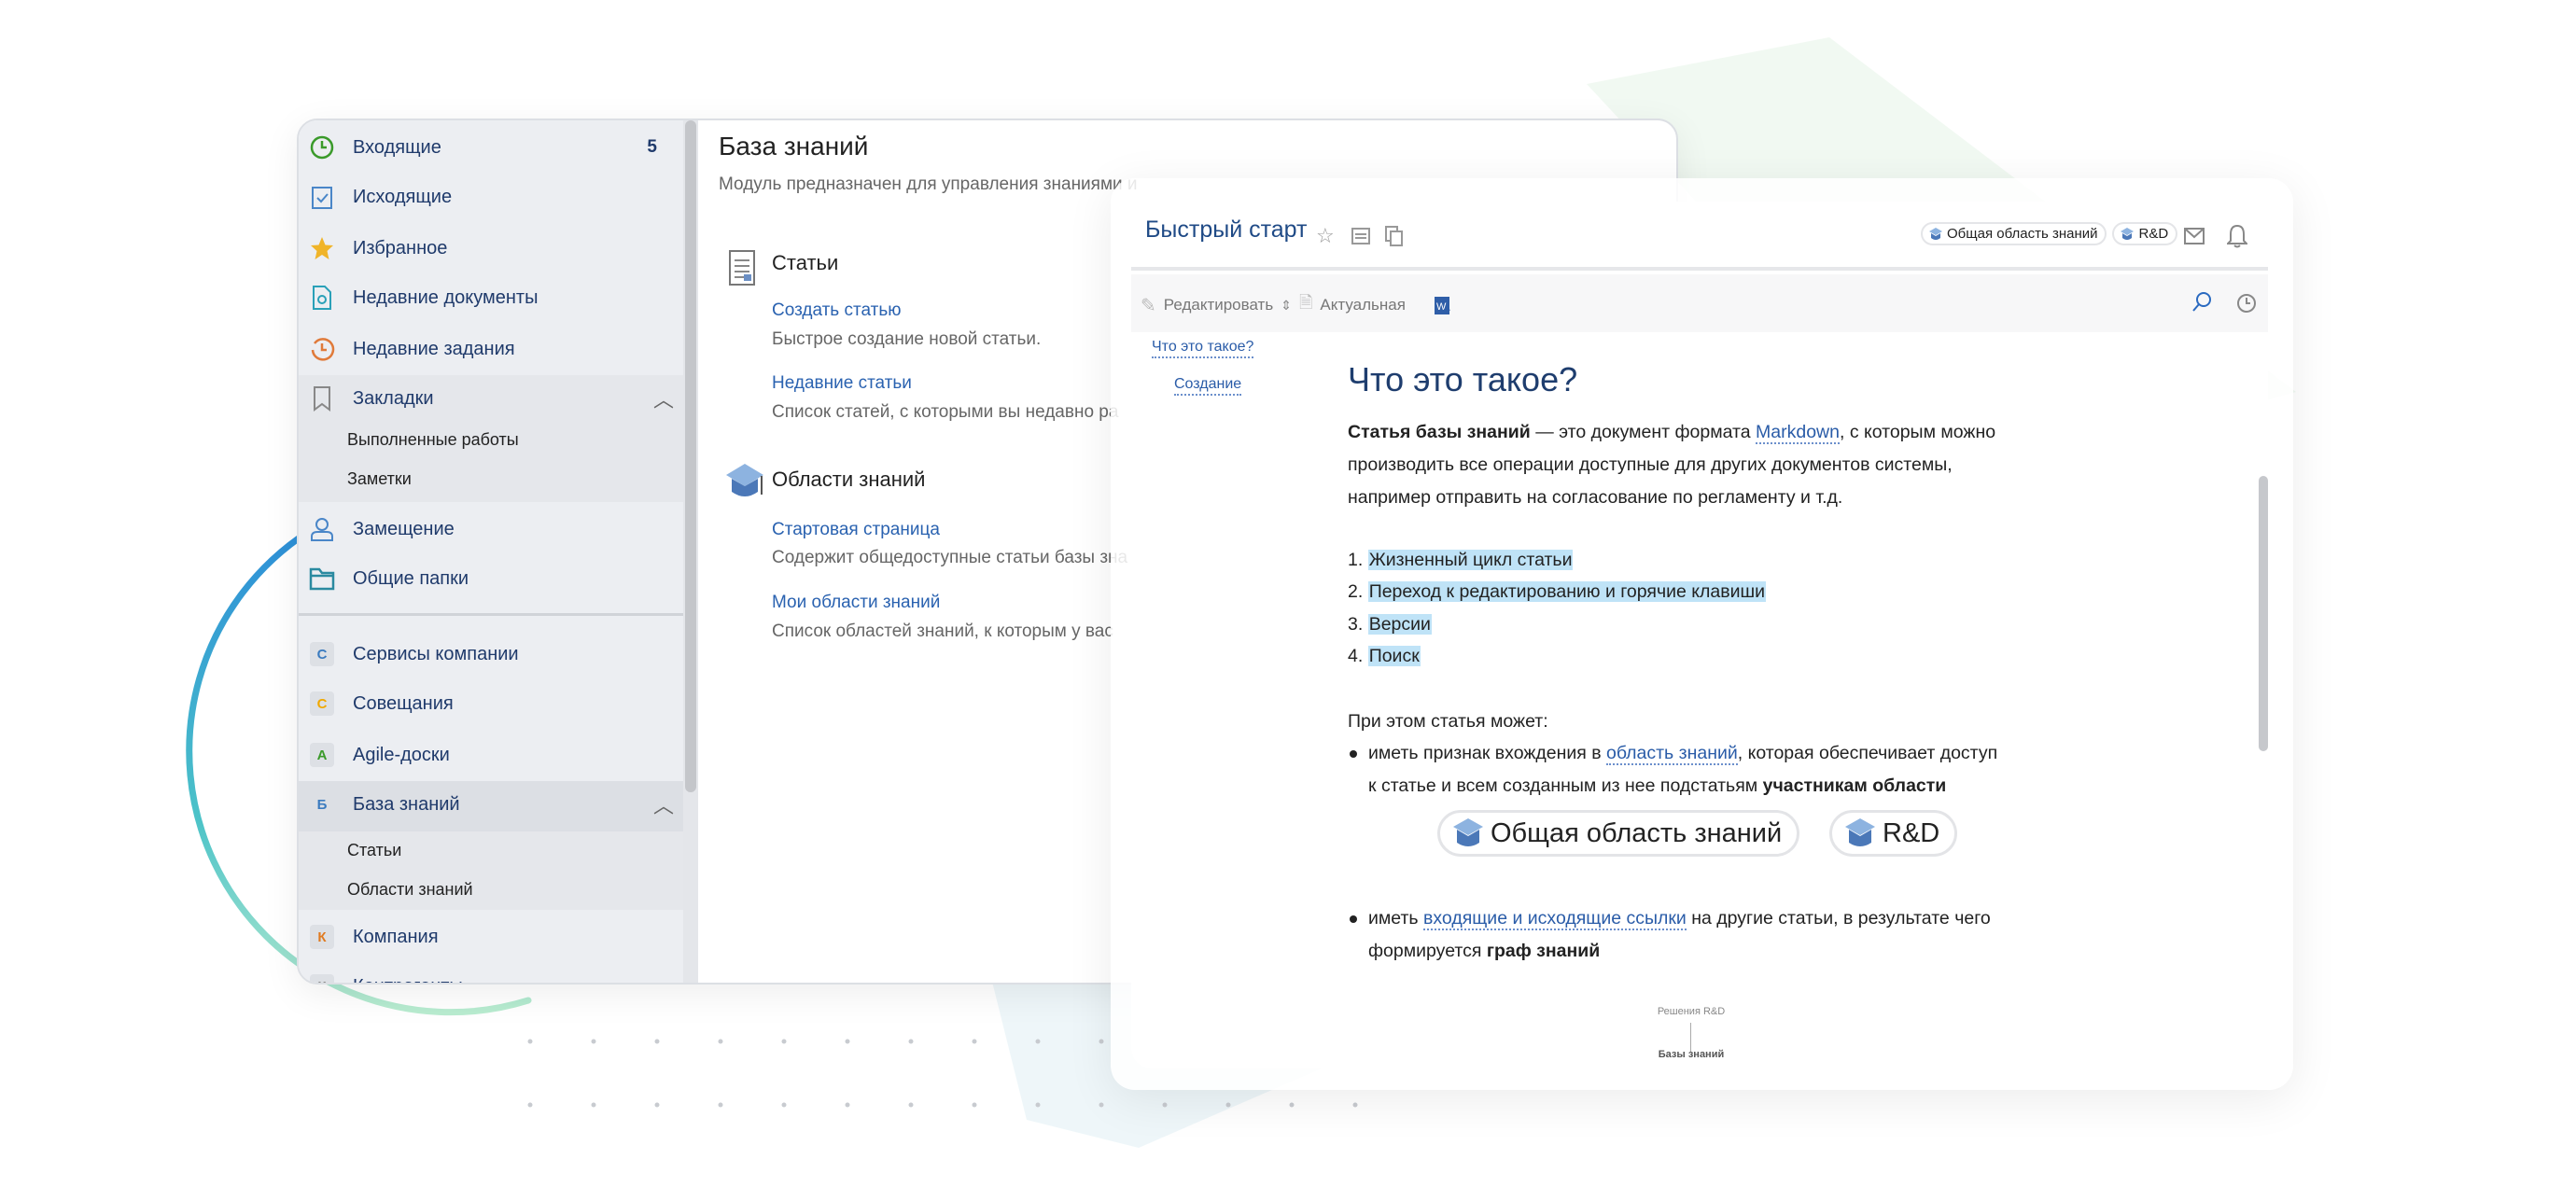  I want to click on sidebar-item: Замещение, so click(491, 529).